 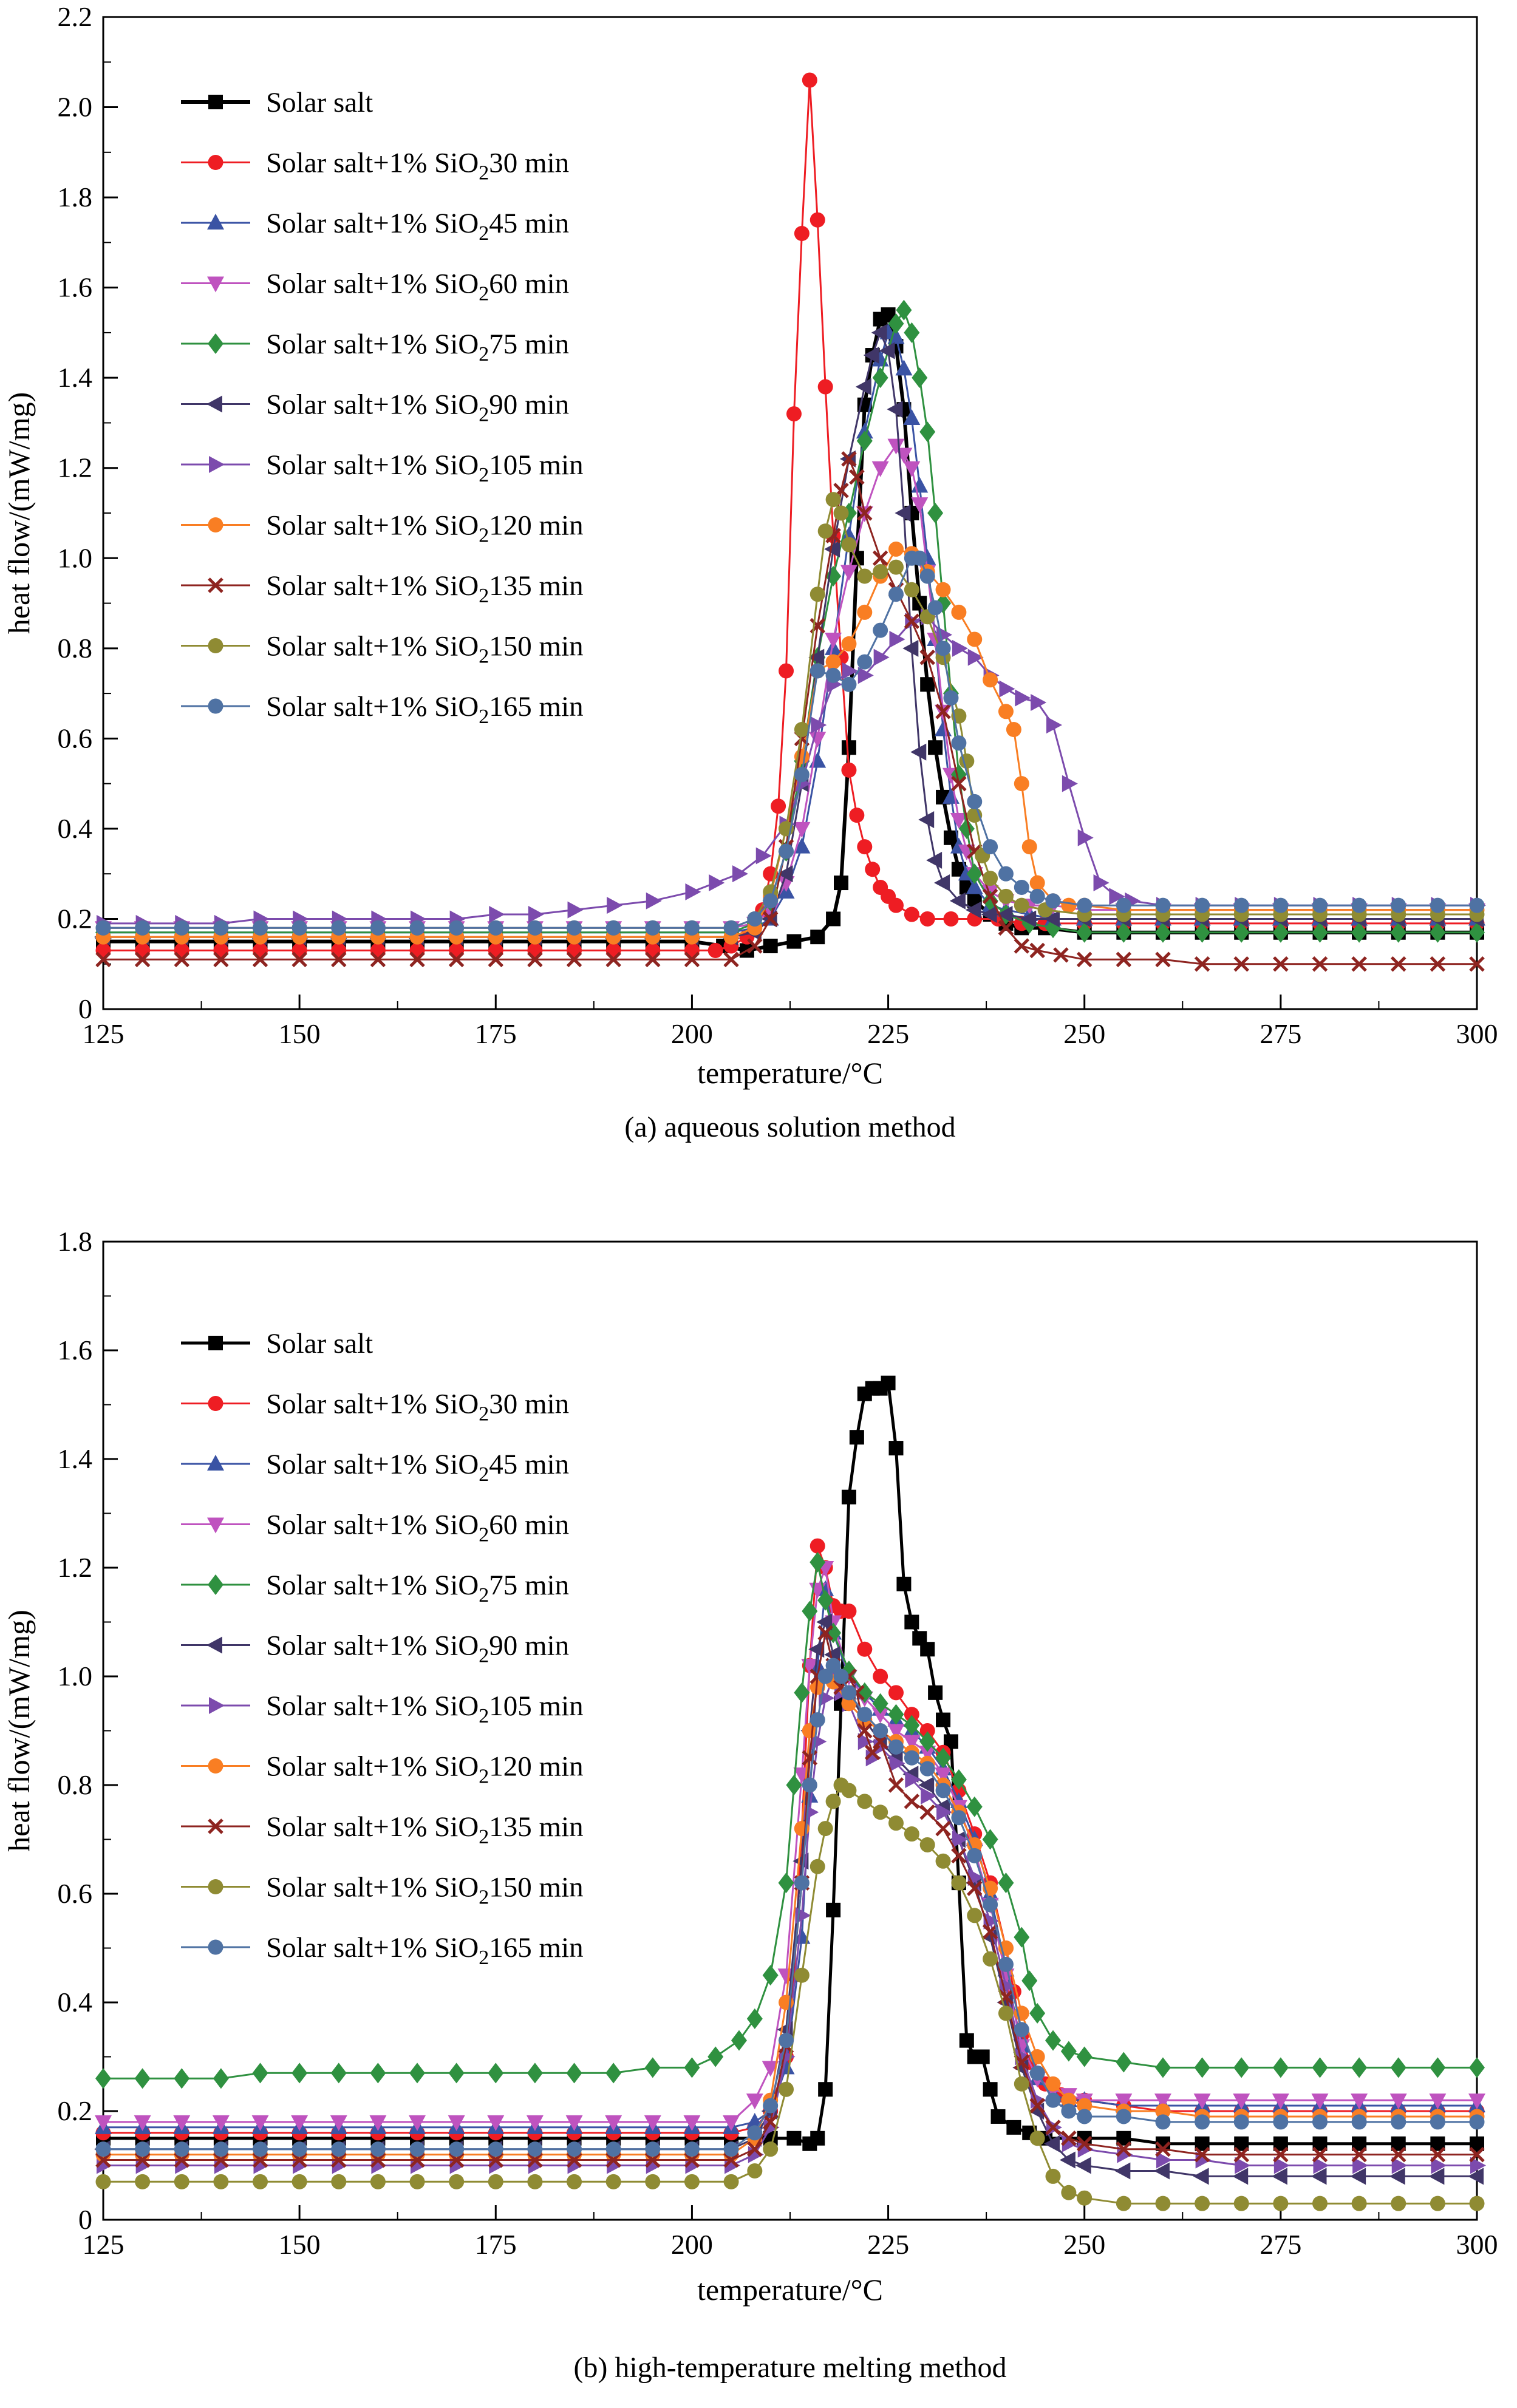 What do you see at coordinates (214, 404) in the screenshot?
I see `legend-marker-triangle-left-sio2-90min` at bounding box center [214, 404].